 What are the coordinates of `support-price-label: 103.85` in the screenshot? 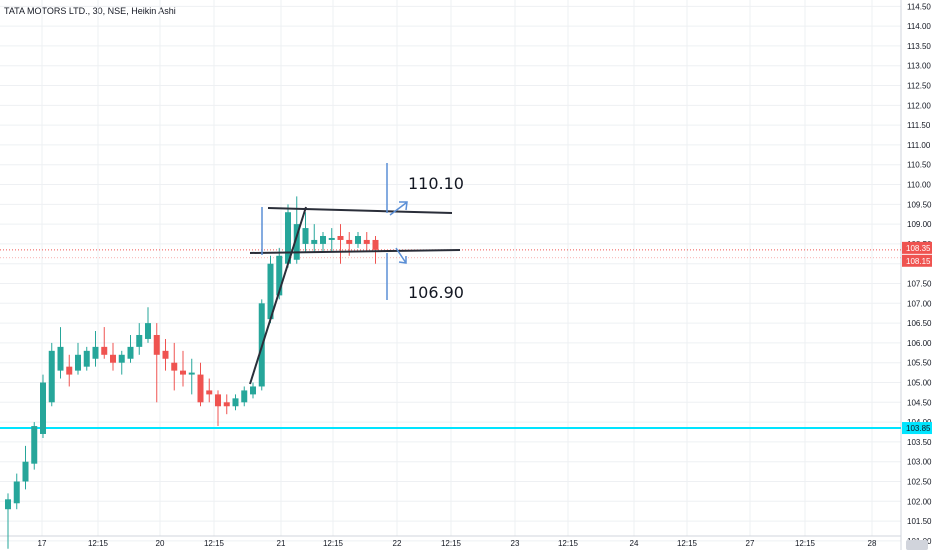 It's located at (918, 428).